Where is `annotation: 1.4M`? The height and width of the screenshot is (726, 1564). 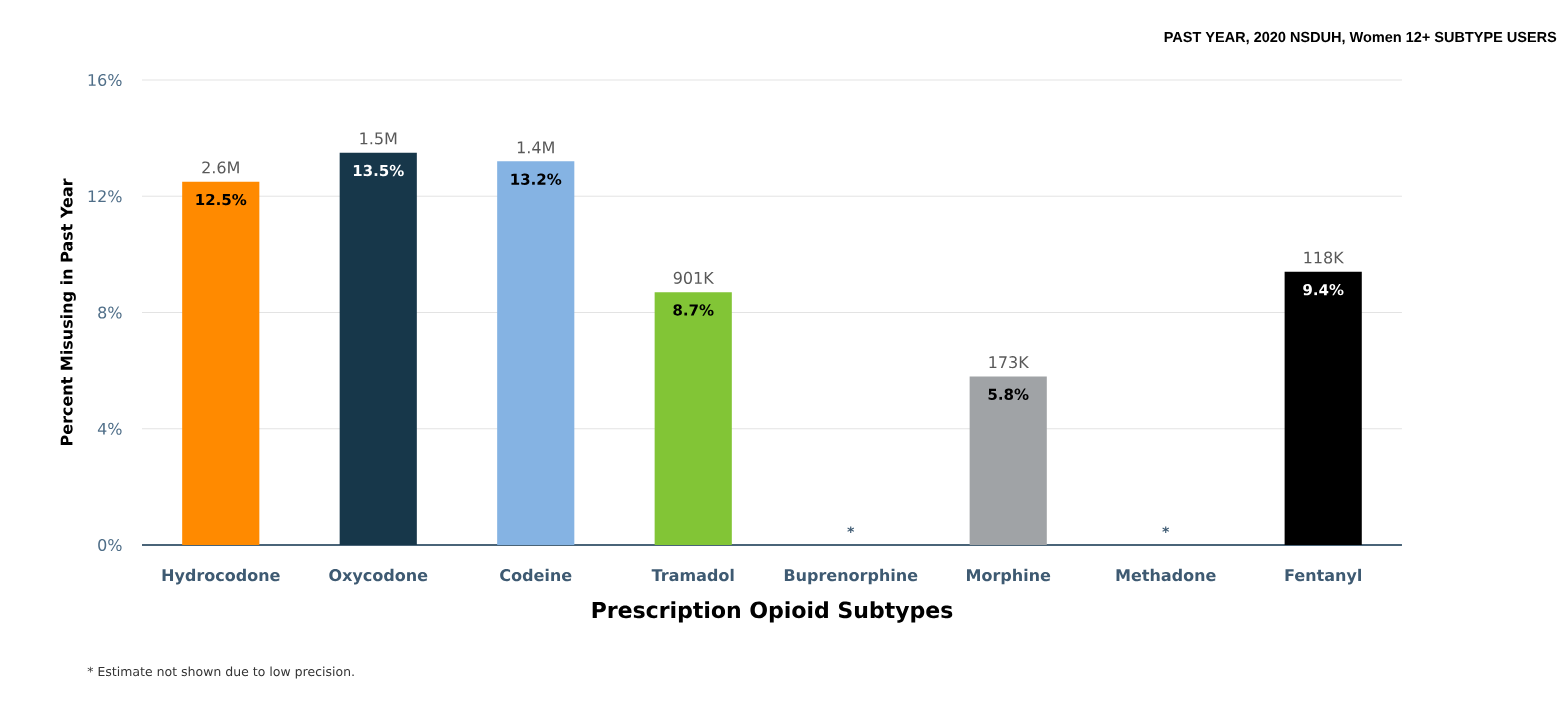 annotation: 1.4M is located at coordinates (535, 147).